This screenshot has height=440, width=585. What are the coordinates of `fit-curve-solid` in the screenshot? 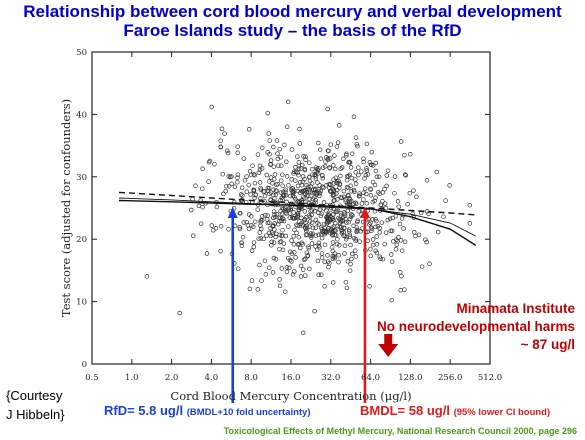 It's located at (297, 222).